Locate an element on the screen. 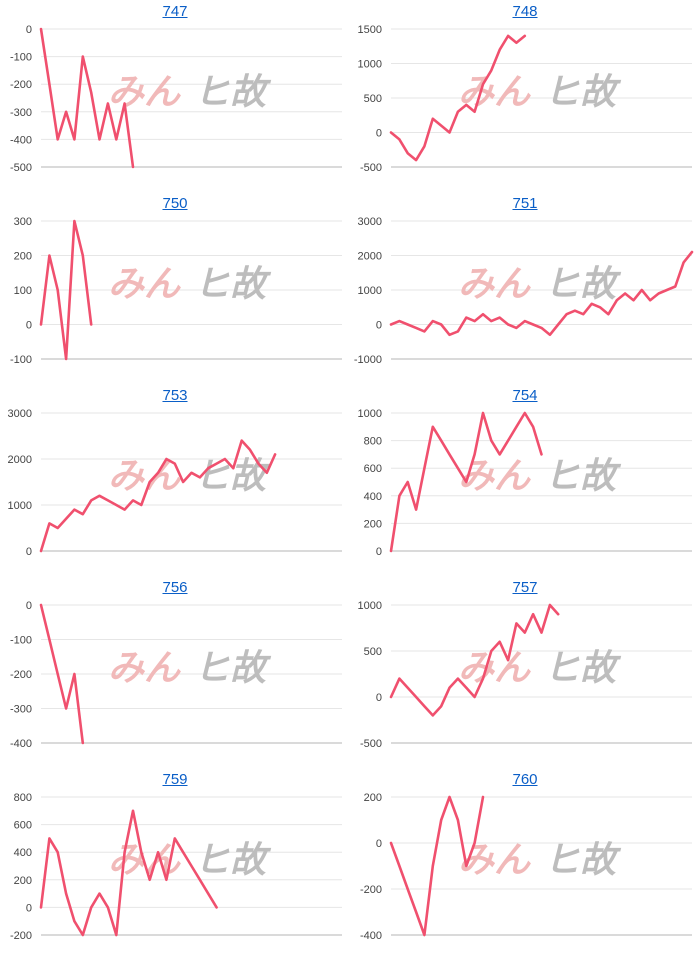 This screenshot has height=960, width=700. chart-title-link: 757 is located at coordinates (525, 587).